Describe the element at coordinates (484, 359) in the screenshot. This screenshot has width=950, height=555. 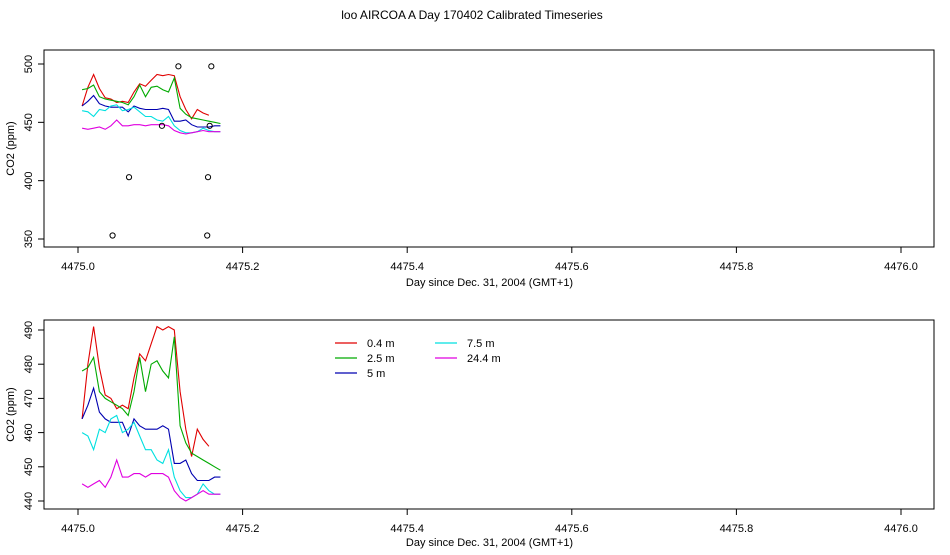
I see `legend-label-24-4-m: 24.4 m` at that location.